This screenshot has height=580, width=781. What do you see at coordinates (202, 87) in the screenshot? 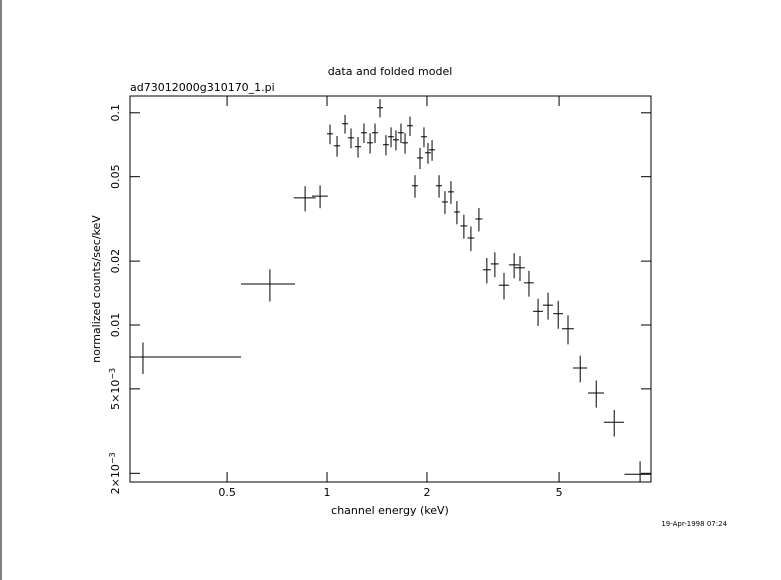
I see `chart-subtitle: ad73012000g310170_1.pi` at bounding box center [202, 87].